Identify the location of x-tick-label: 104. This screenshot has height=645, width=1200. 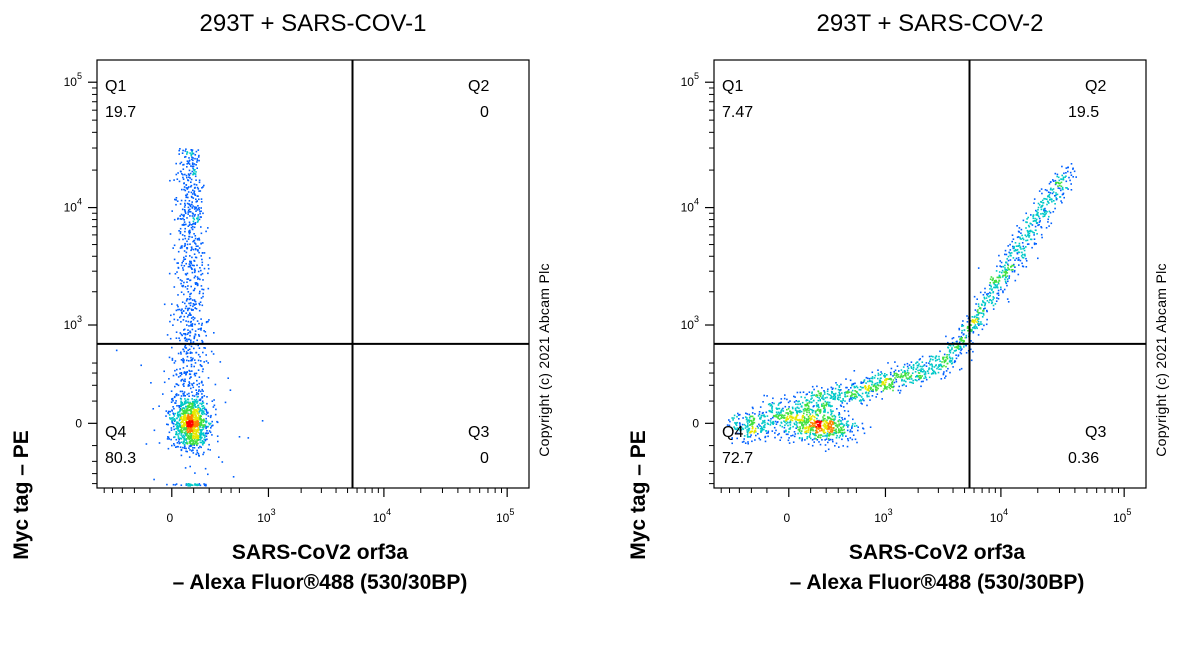
(382, 516).